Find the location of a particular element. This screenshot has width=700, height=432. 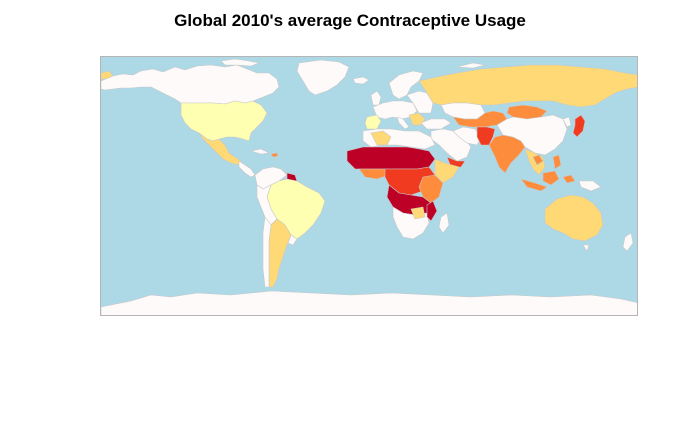

region-usa is located at coordinates (224, 121).